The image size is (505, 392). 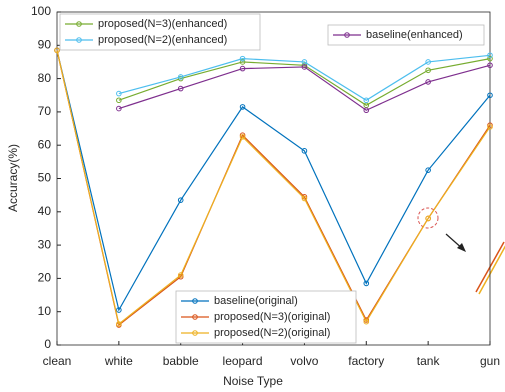 What do you see at coordinates (45, 311) in the screenshot?
I see `y-tick-label: 10` at bounding box center [45, 311].